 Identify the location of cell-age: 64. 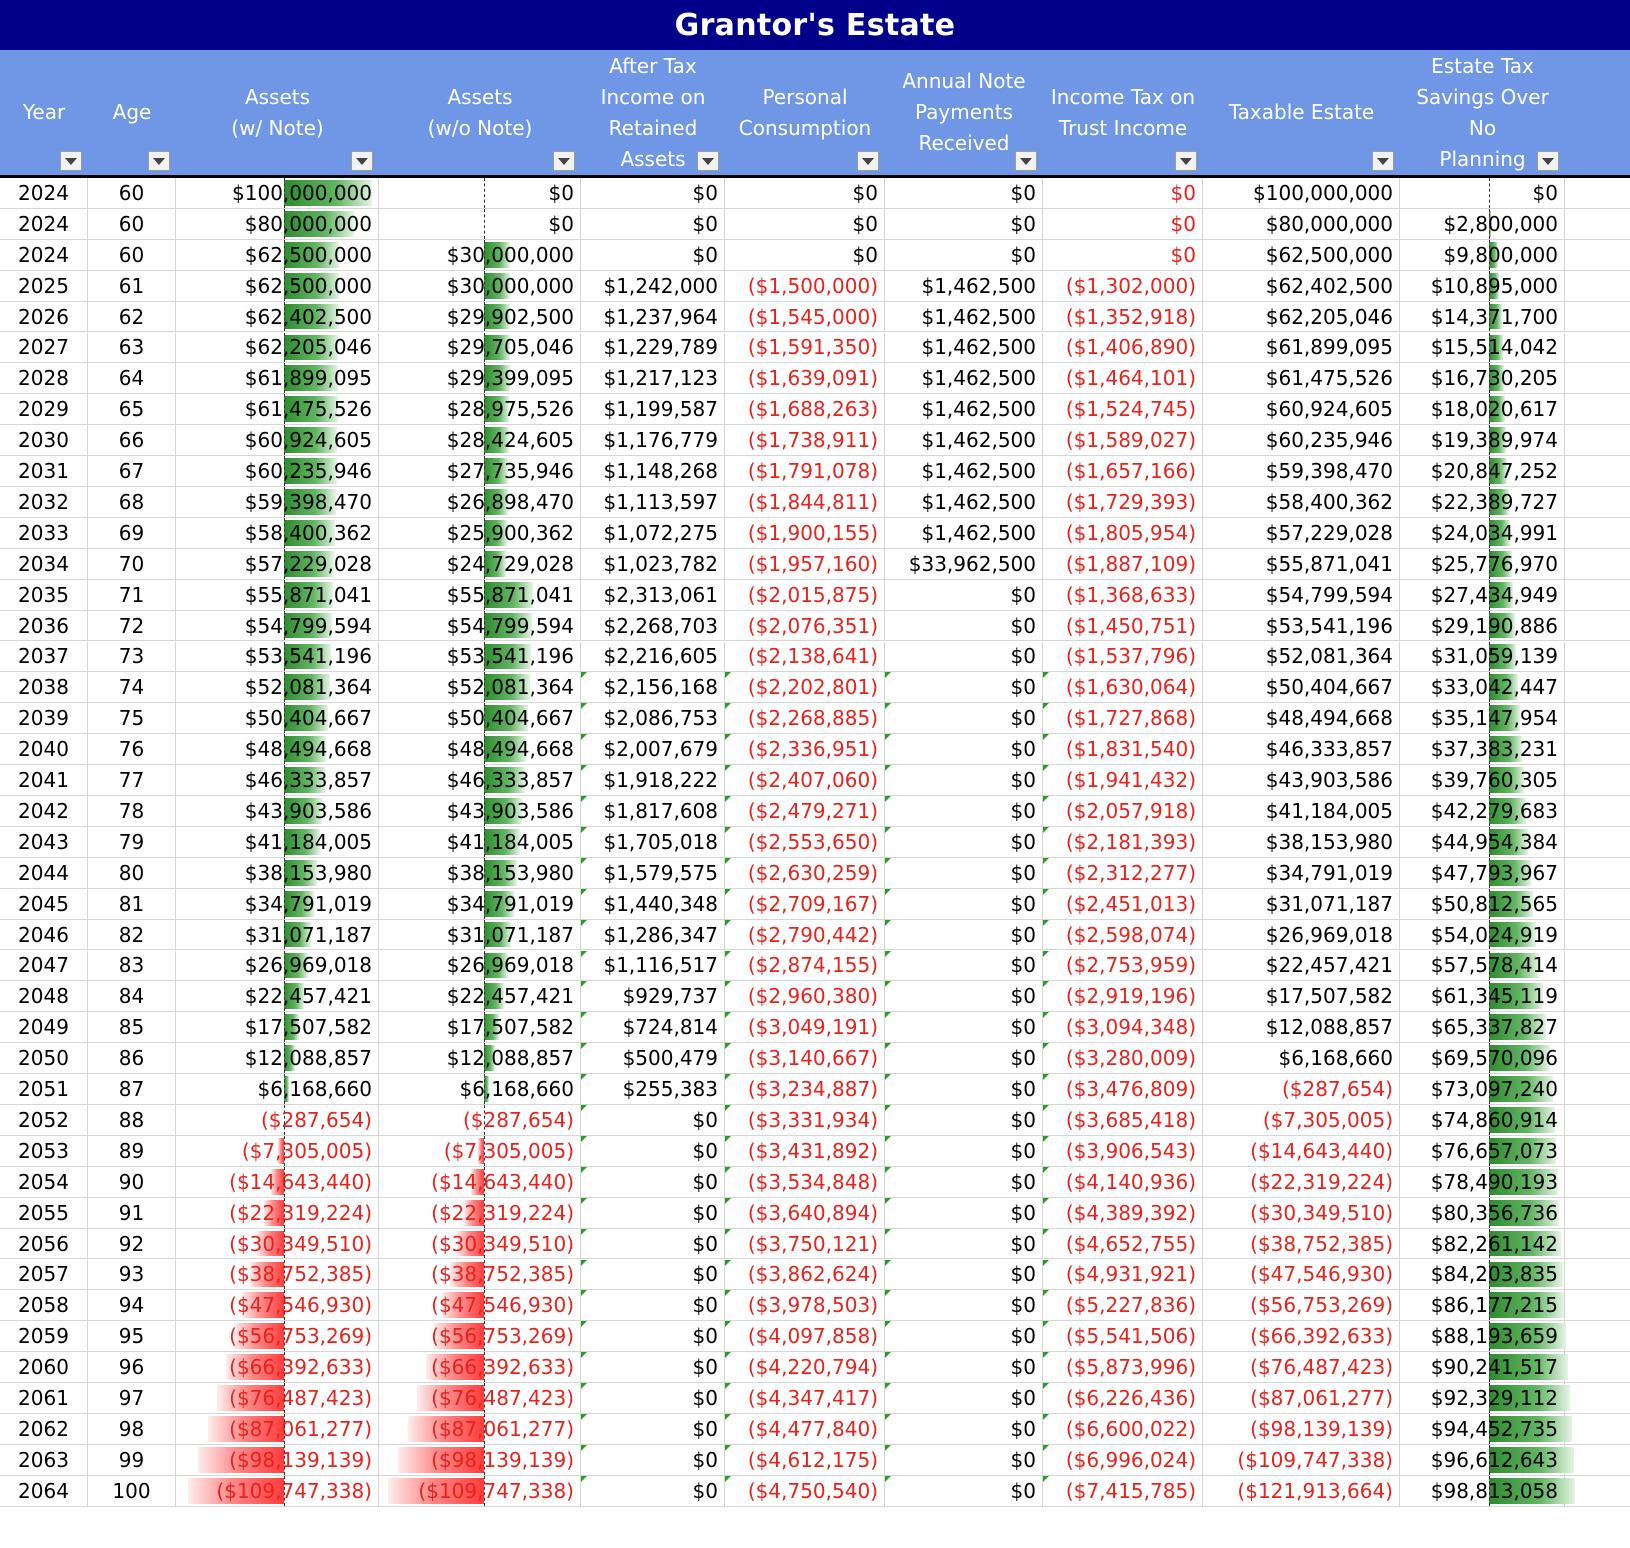
(132, 378).